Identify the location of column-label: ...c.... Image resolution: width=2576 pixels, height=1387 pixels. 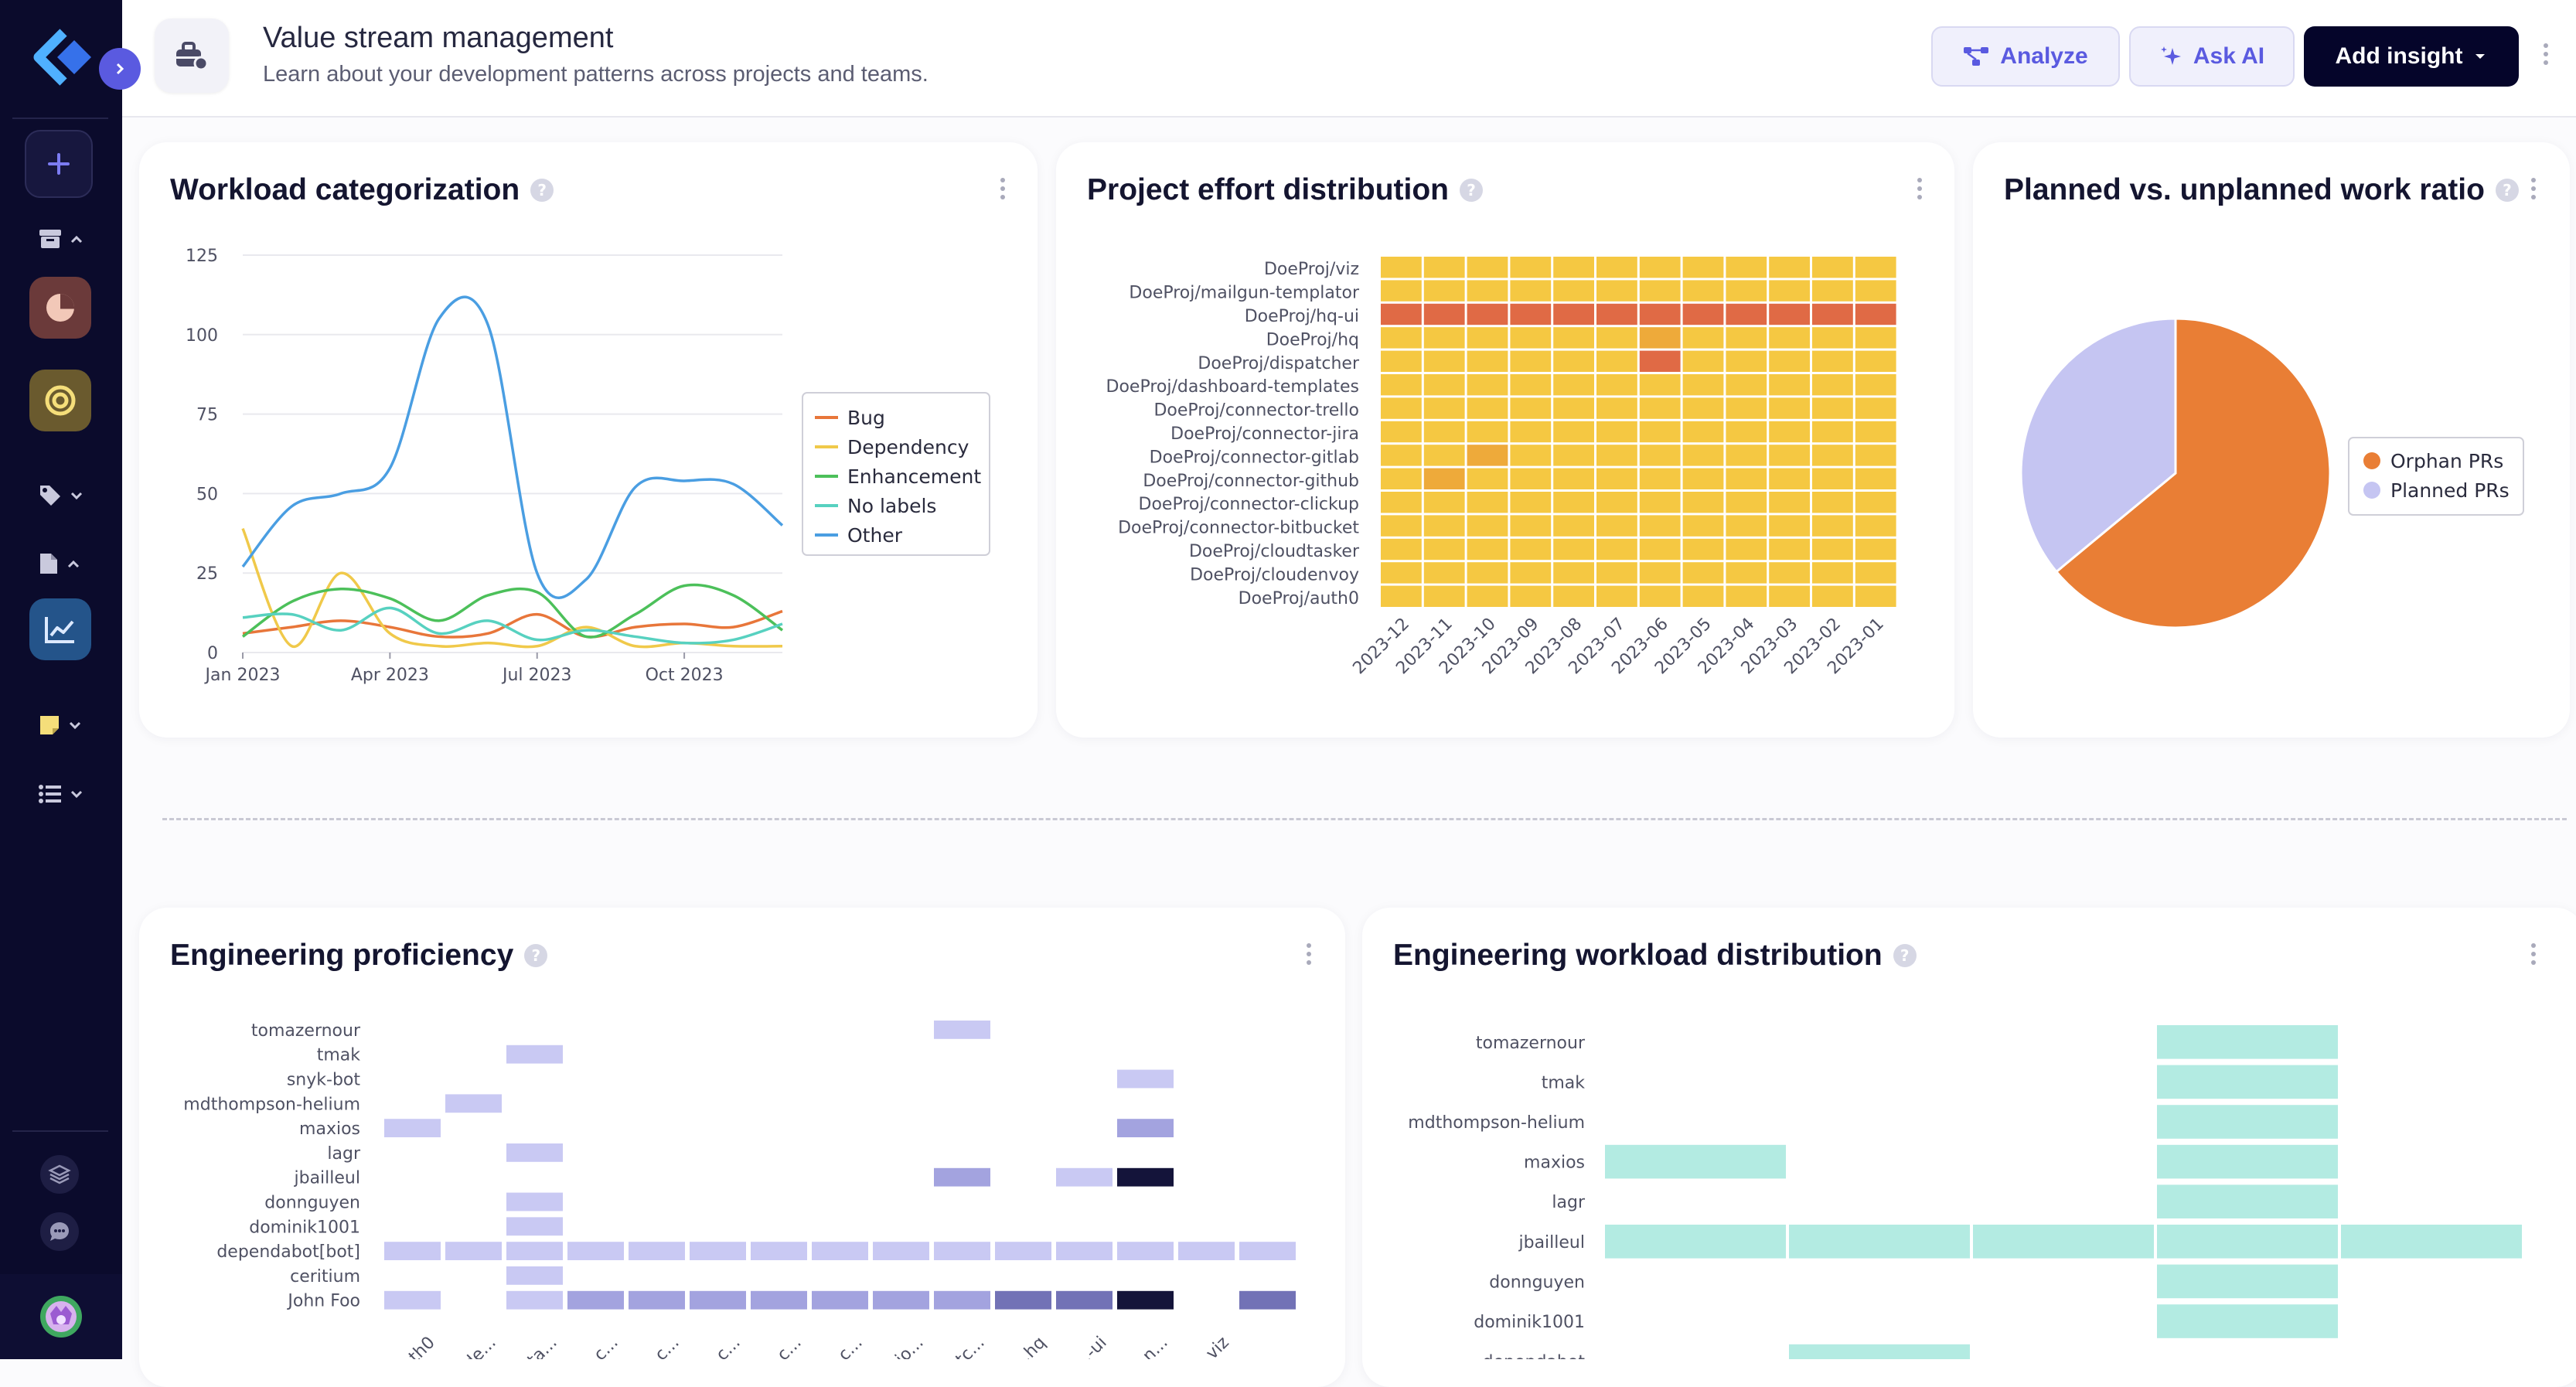
(784, 1346).